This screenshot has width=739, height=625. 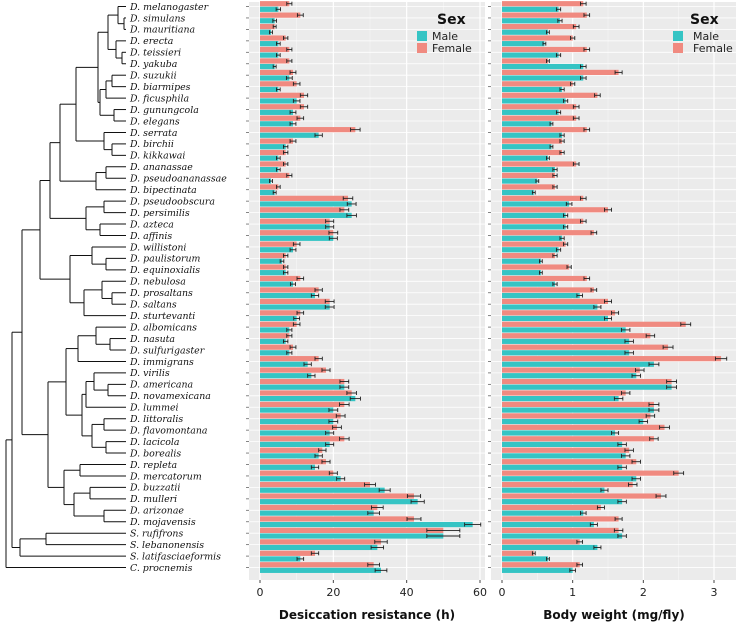 What do you see at coordinates (525, 559) in the screenshot?
I see `weight-bar-male-s-latifasciaeformis` at bounding box center [525, 559].